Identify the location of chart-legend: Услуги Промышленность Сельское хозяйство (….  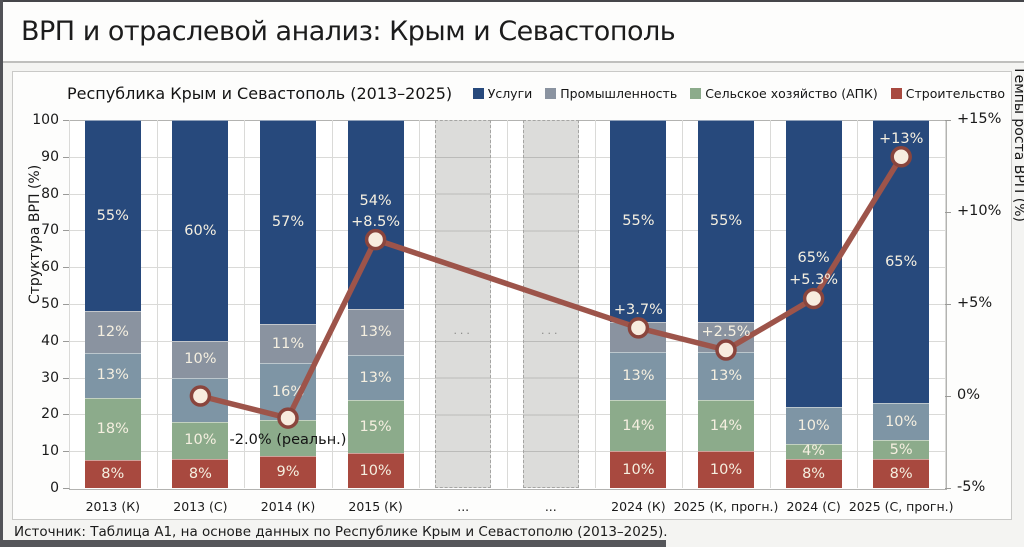
(738, 93).